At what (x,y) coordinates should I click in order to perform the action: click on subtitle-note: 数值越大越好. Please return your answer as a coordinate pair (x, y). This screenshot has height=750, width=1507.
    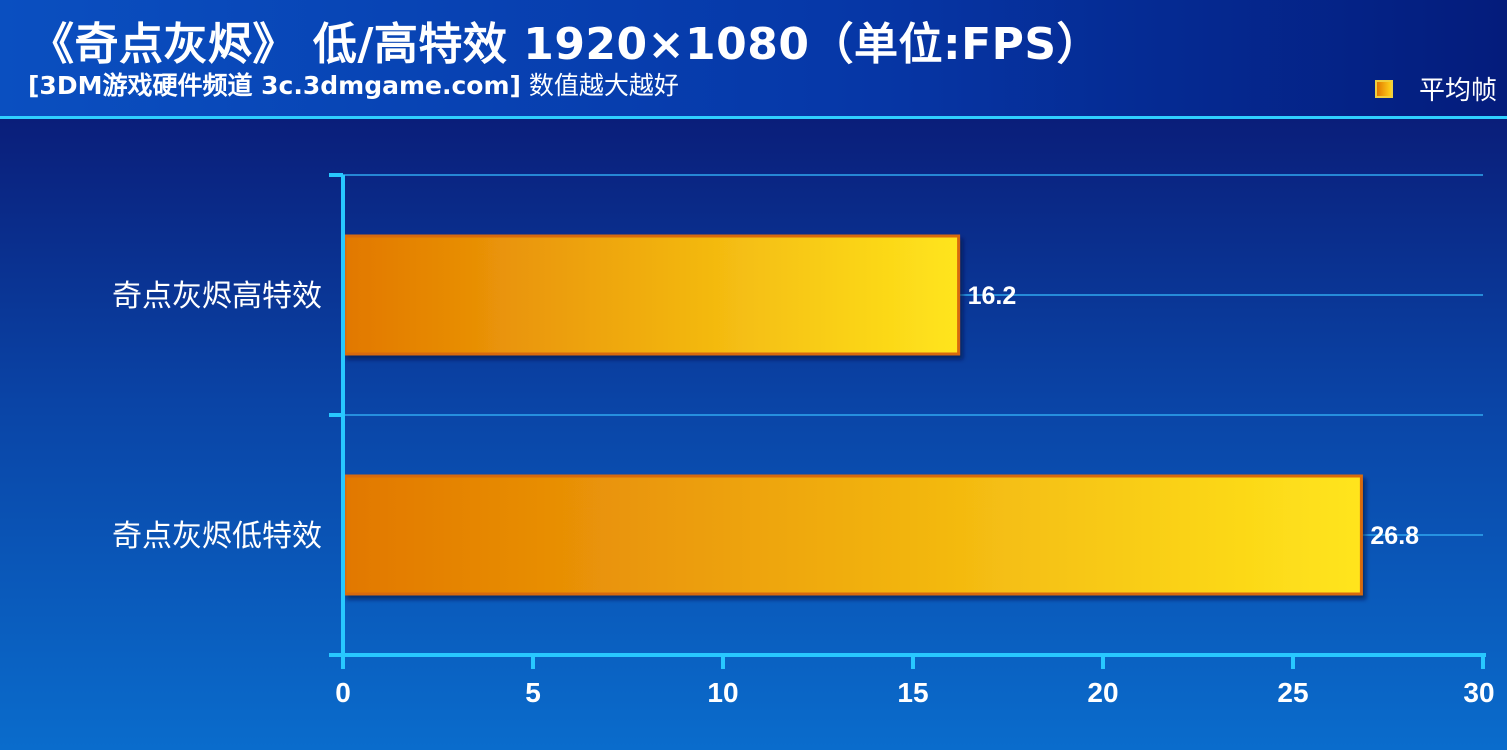
    Looking at the image, I should click on (599, 85).